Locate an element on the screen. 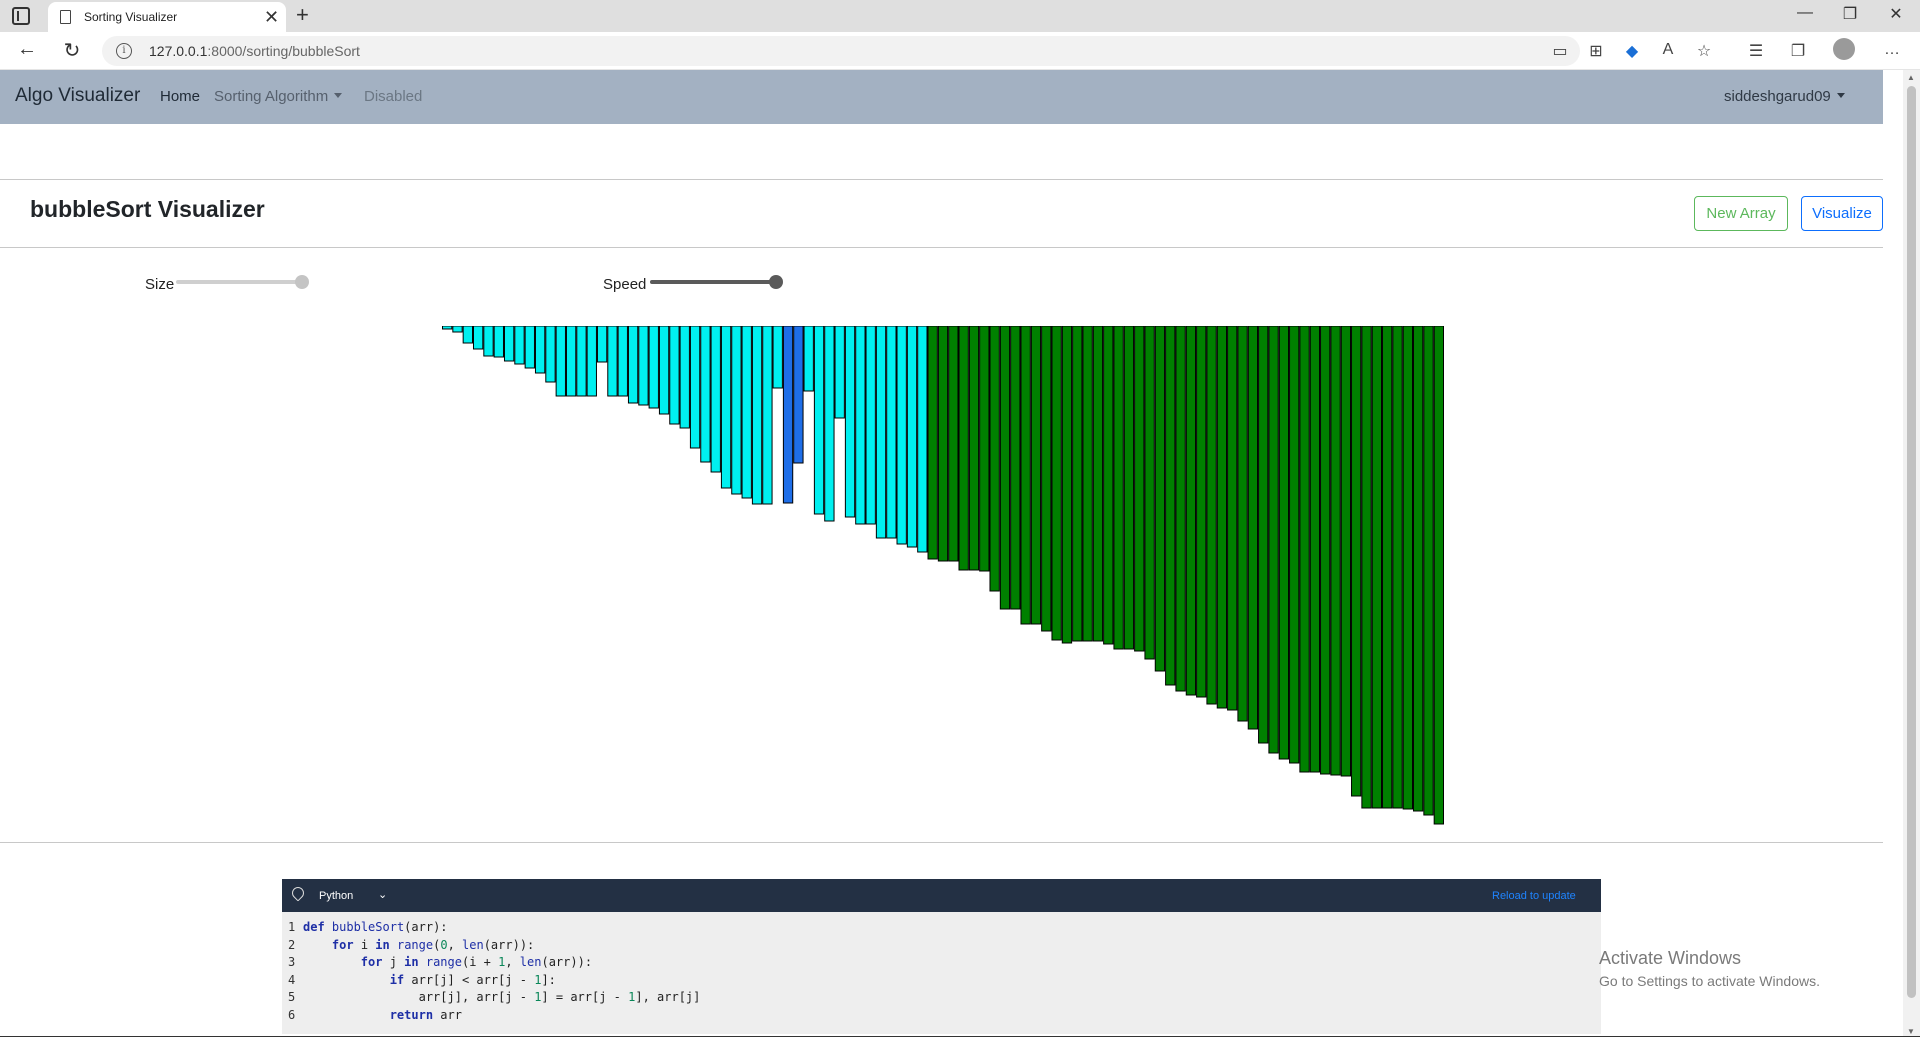 The height and width of the screenshot is (1041, 1920). size-slider-thumb is located at coordinates (302, 282).